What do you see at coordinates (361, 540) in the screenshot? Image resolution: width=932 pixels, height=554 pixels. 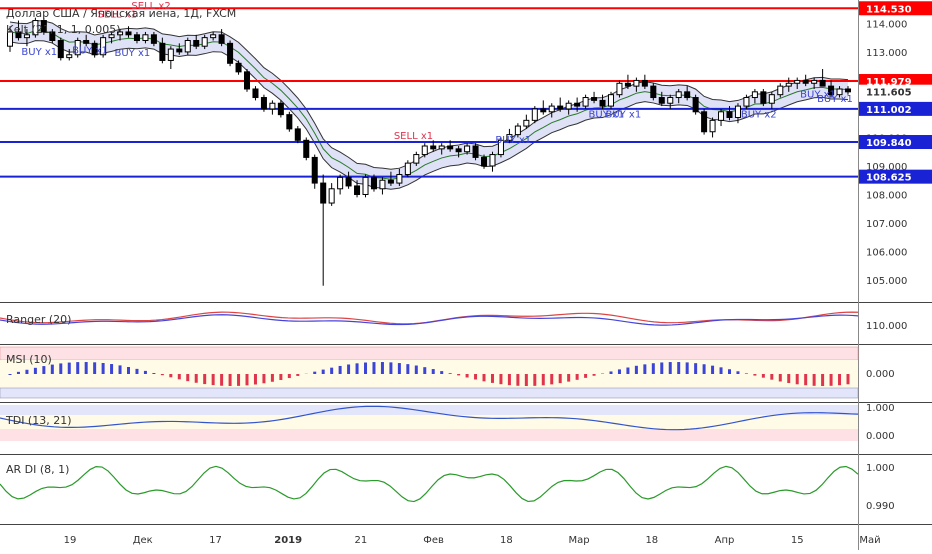 I see `time-tick: 21` at bounding box center [361, 540].